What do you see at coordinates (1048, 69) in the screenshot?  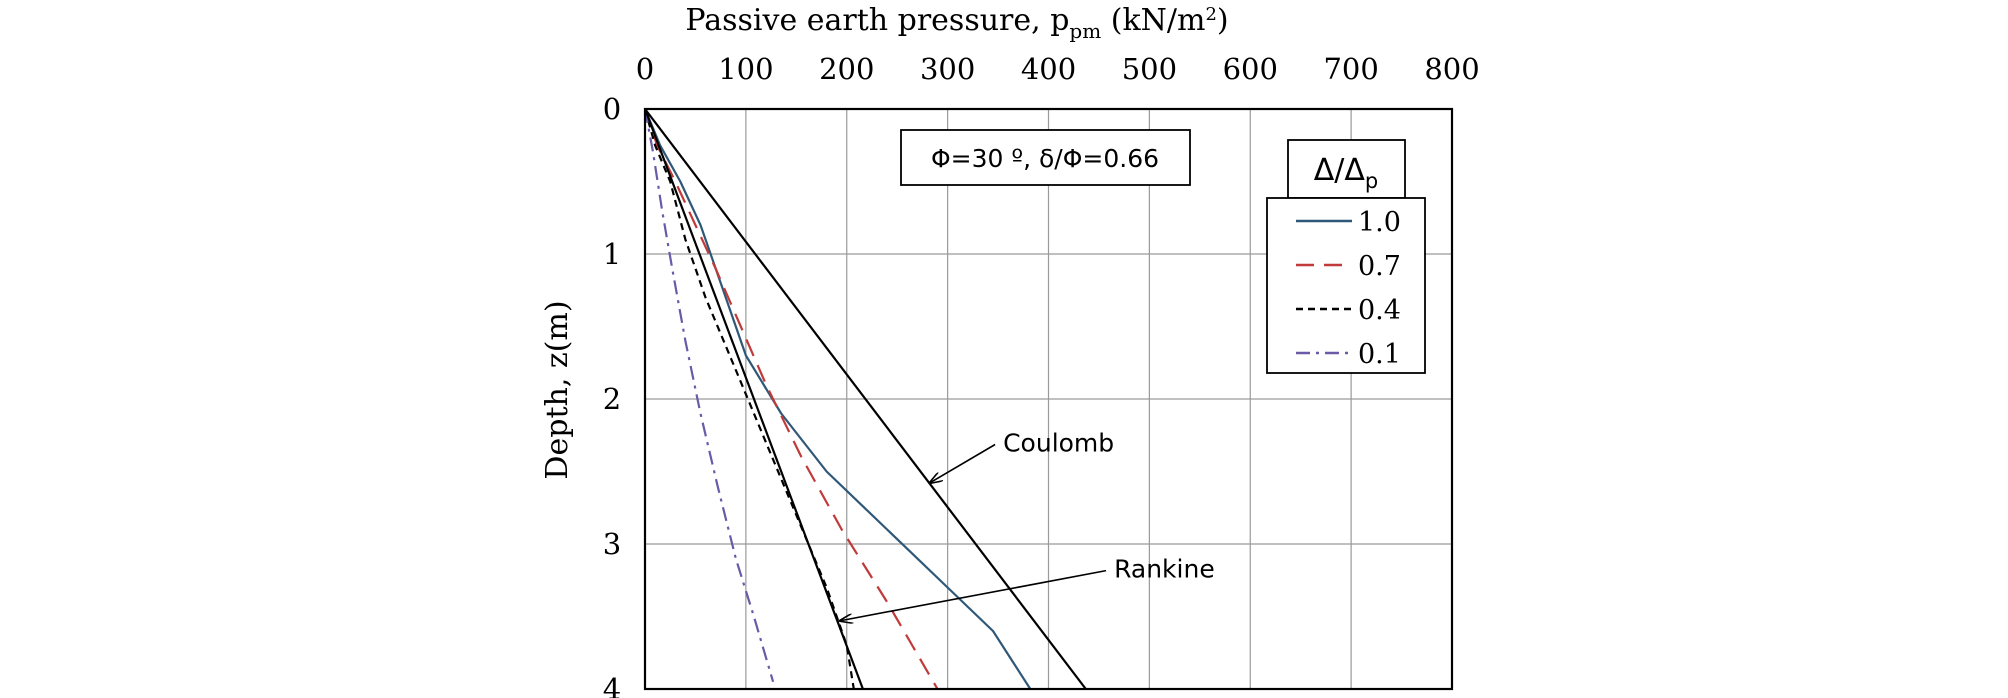 I see `x-tick-label-400: 400` at bounding box center [1048, 69].